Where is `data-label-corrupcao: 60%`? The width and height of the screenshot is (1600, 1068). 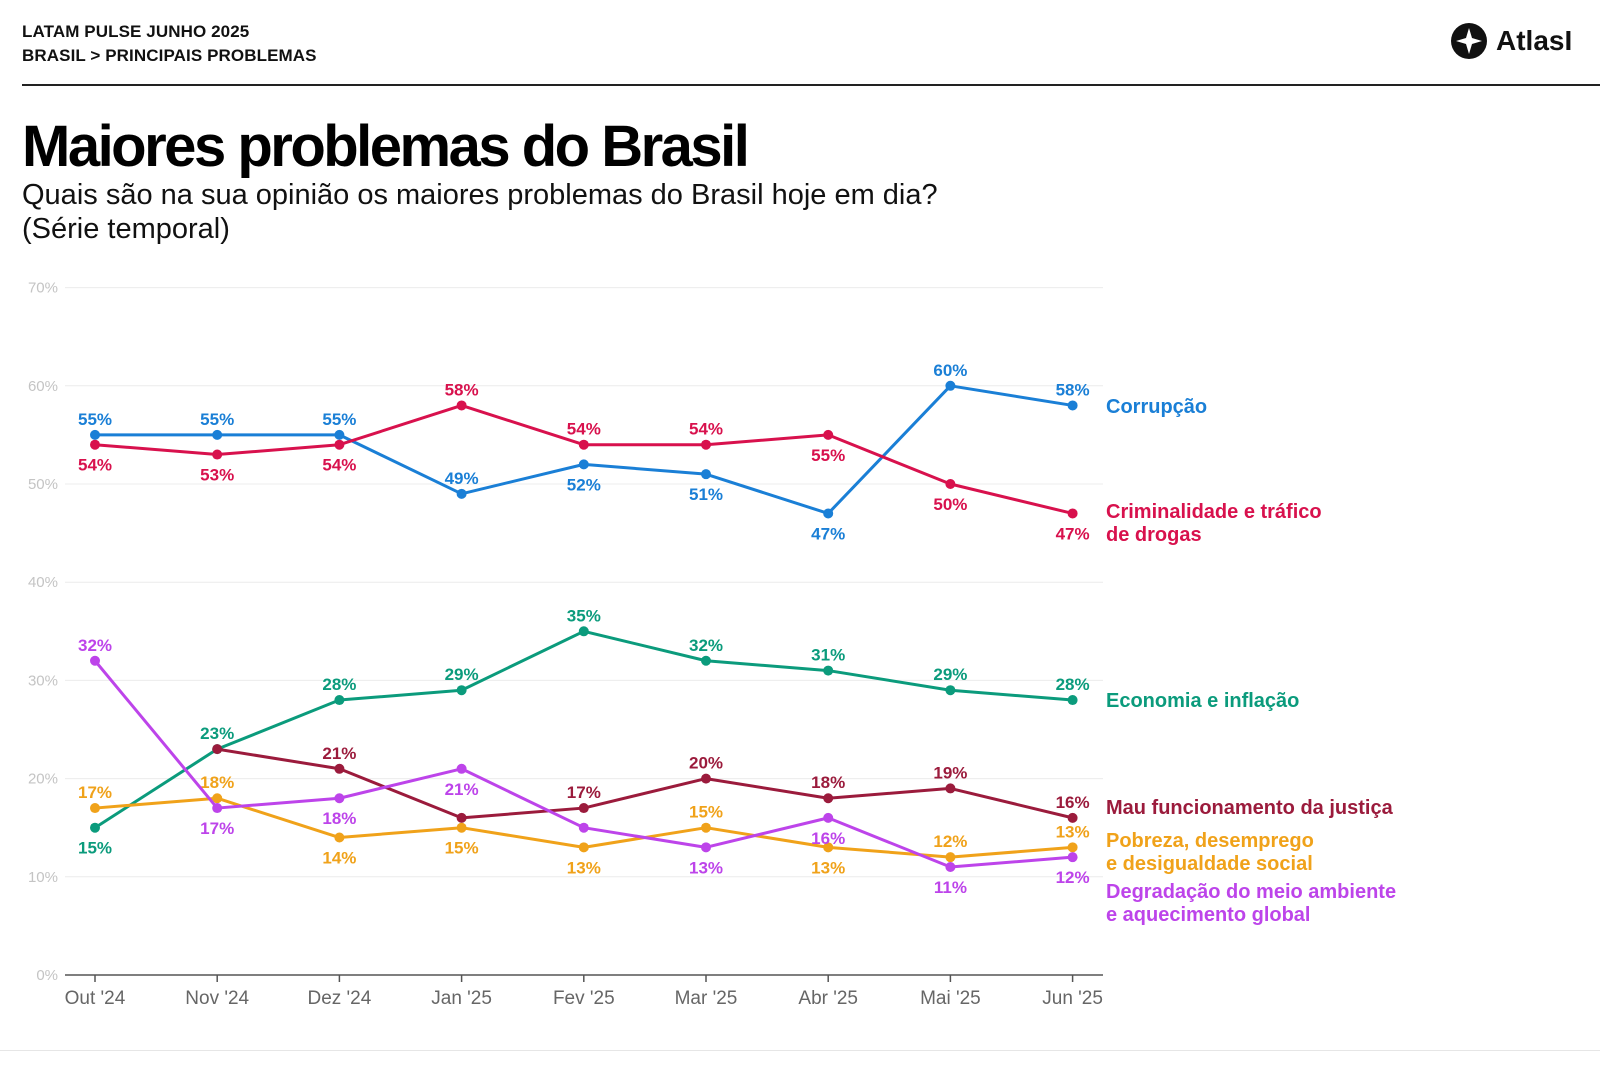
data-label-corrupcao: 60% is located at coordinates (950, 370).